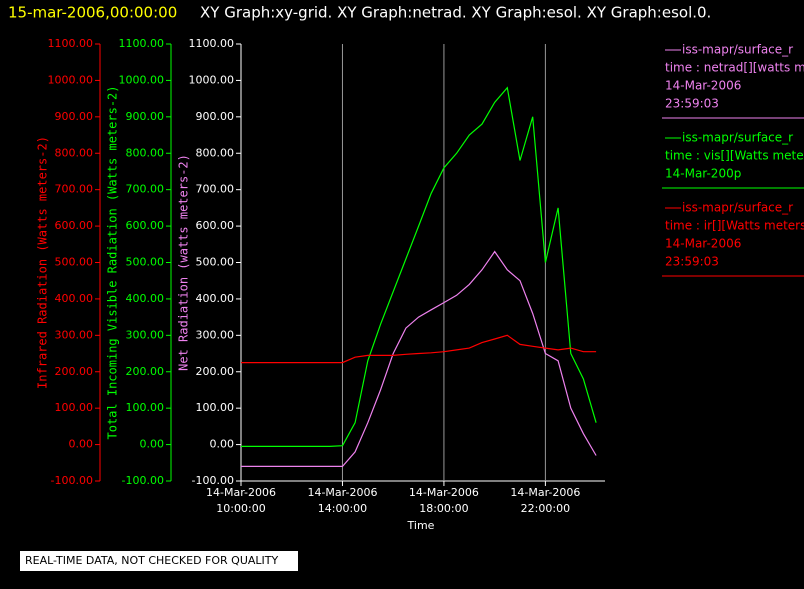  I want to click on data-line, so click(419, 349).